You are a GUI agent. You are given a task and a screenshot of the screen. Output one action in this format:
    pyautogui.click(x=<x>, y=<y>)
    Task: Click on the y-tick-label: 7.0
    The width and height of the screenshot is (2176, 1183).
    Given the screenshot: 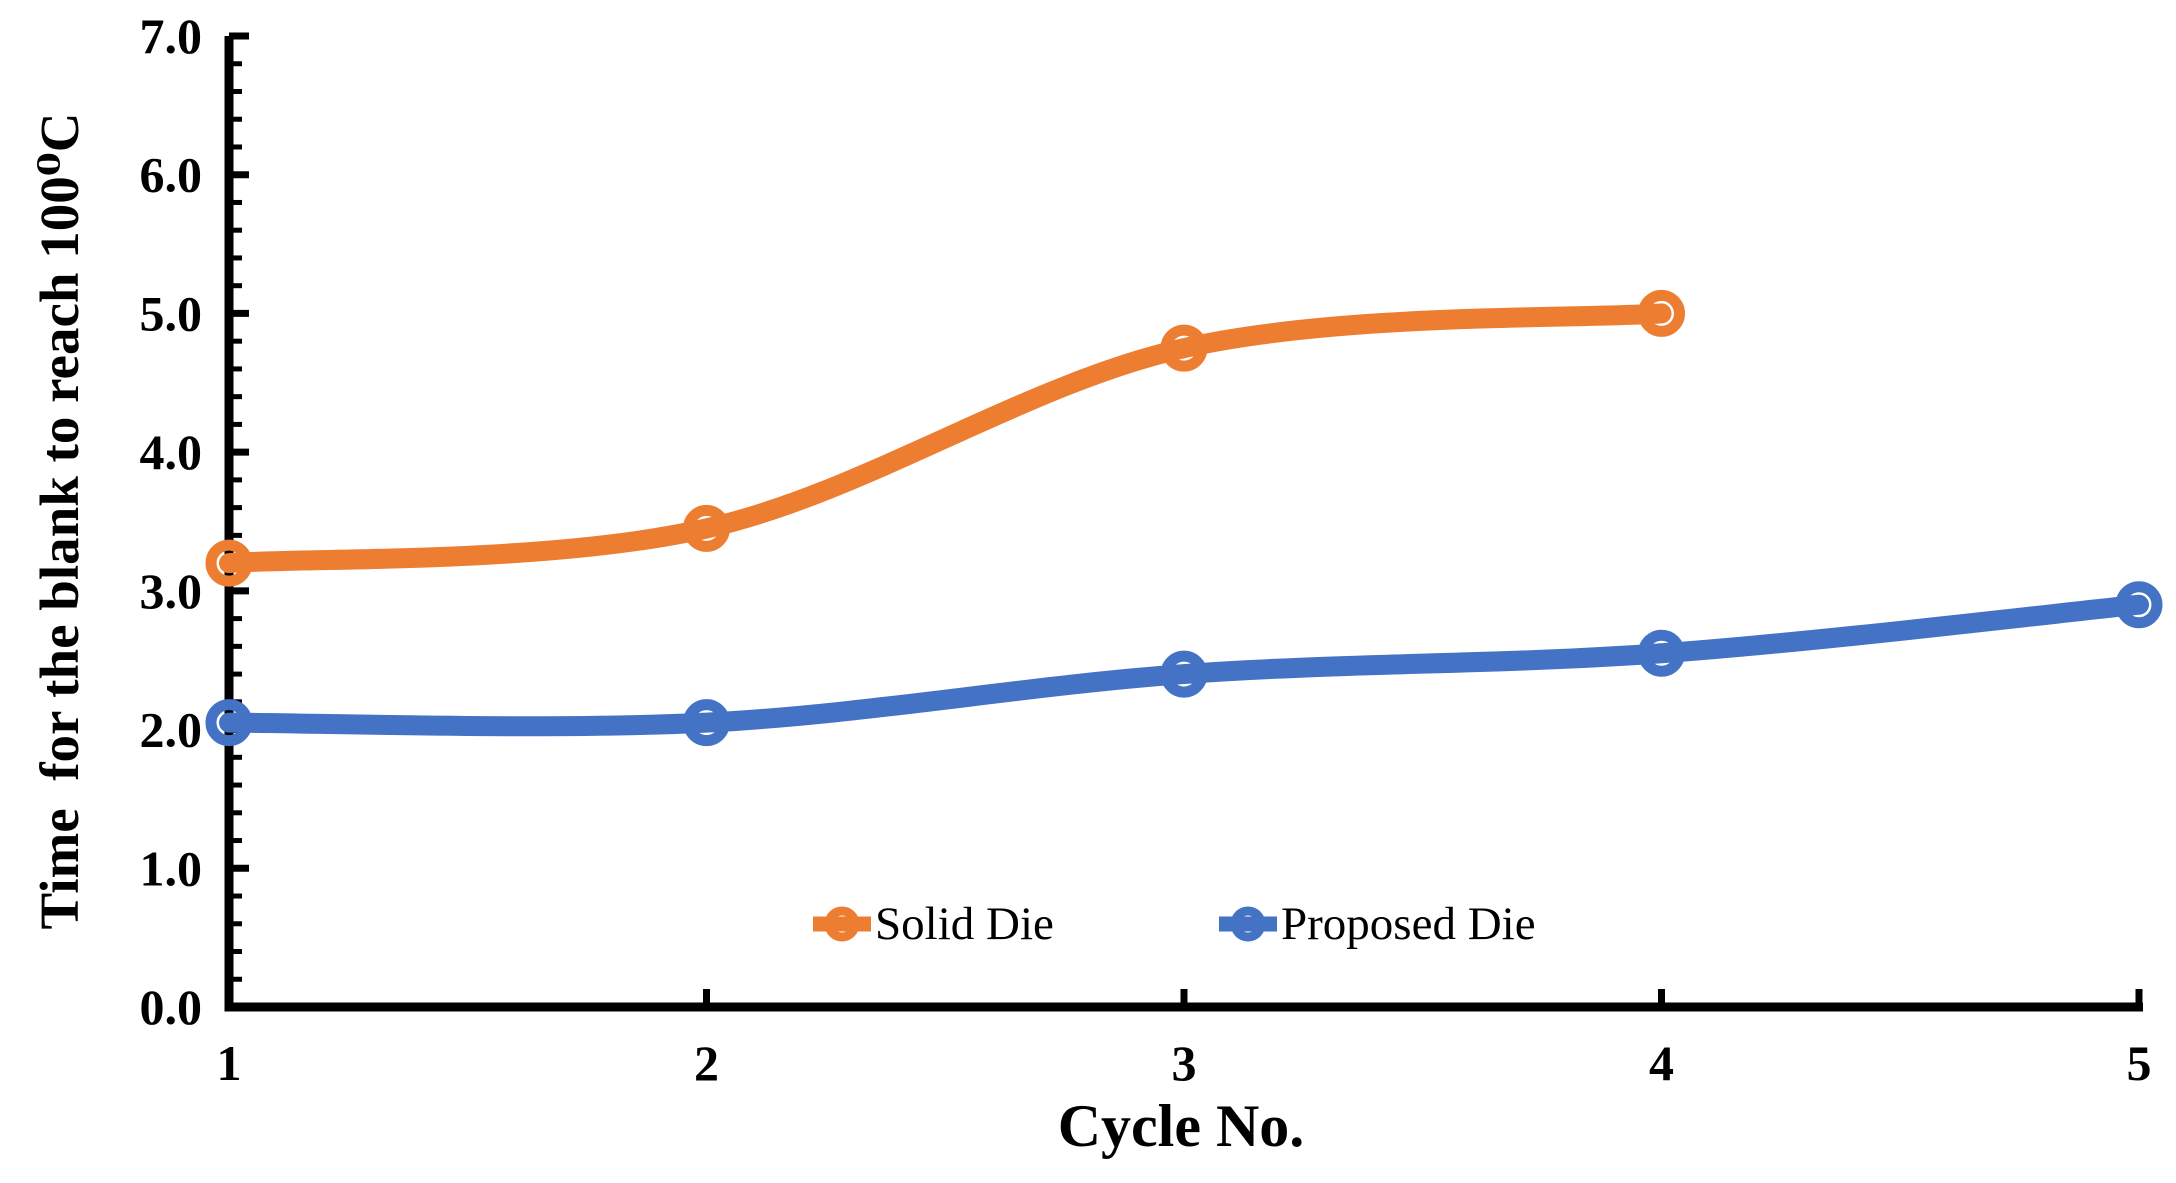 What is the action you would take?
    pyautogui.click(x=171, y=36)
    